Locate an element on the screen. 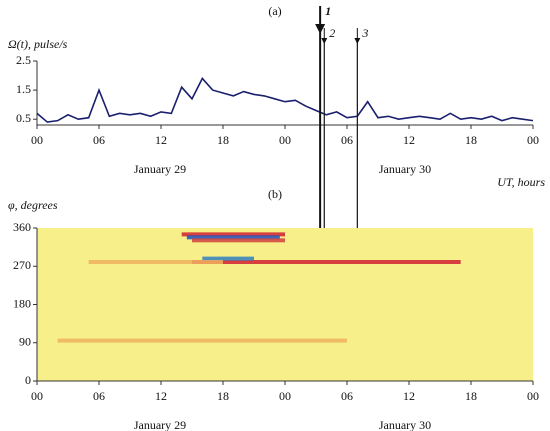 Image resolution: width=550 pixels, height=431 pixels. event-label: 1 is located at coordinates (328, 11).